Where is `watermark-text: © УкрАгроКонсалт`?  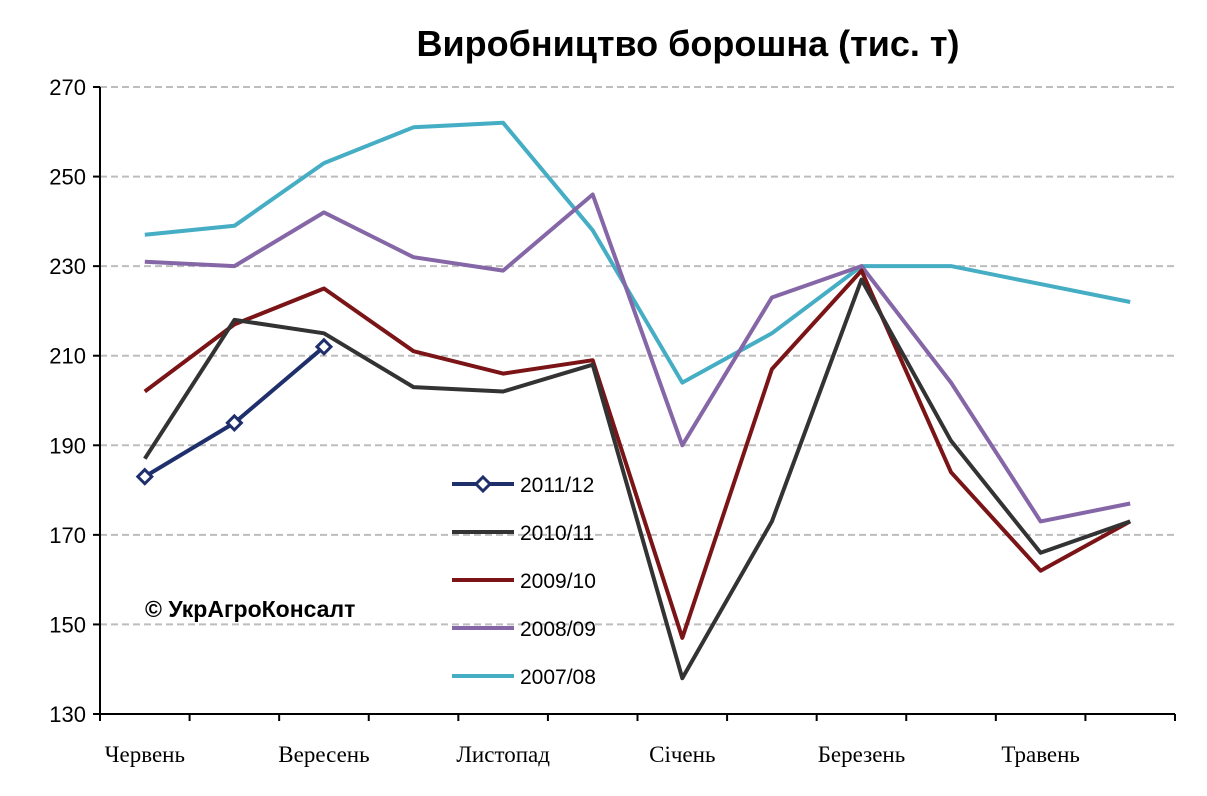 watermark-text: © УкрАгроКонсалт is located at coordinates (250, 609).